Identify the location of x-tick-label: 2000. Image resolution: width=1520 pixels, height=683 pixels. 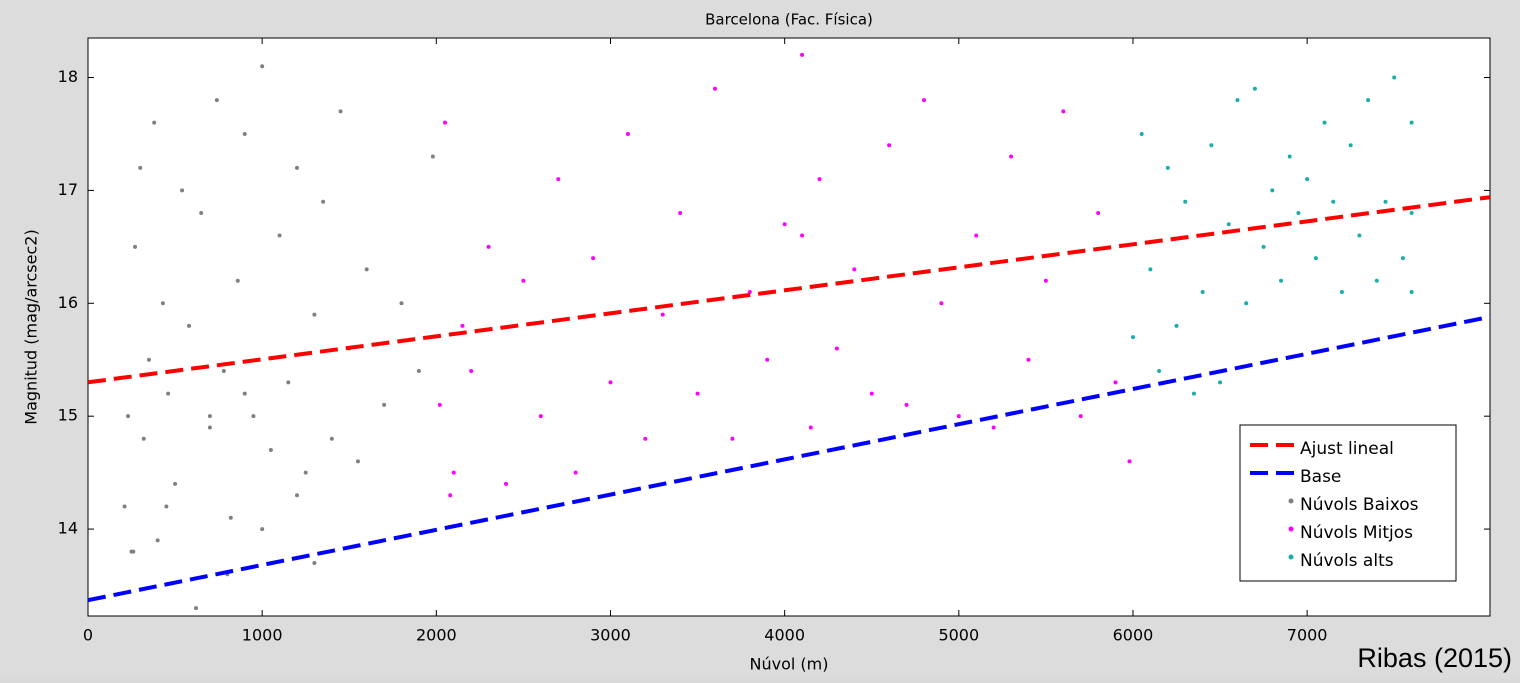
(436, 635).